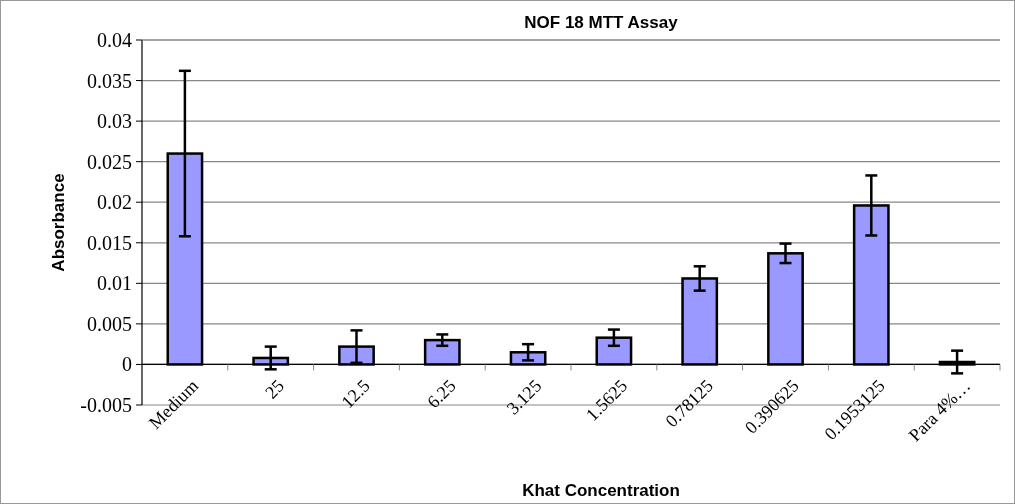  What do you see at coordinates (114, 283) in the screenshot?
I see `y-tick-label: 0.01` at bounding box center [114, 283].